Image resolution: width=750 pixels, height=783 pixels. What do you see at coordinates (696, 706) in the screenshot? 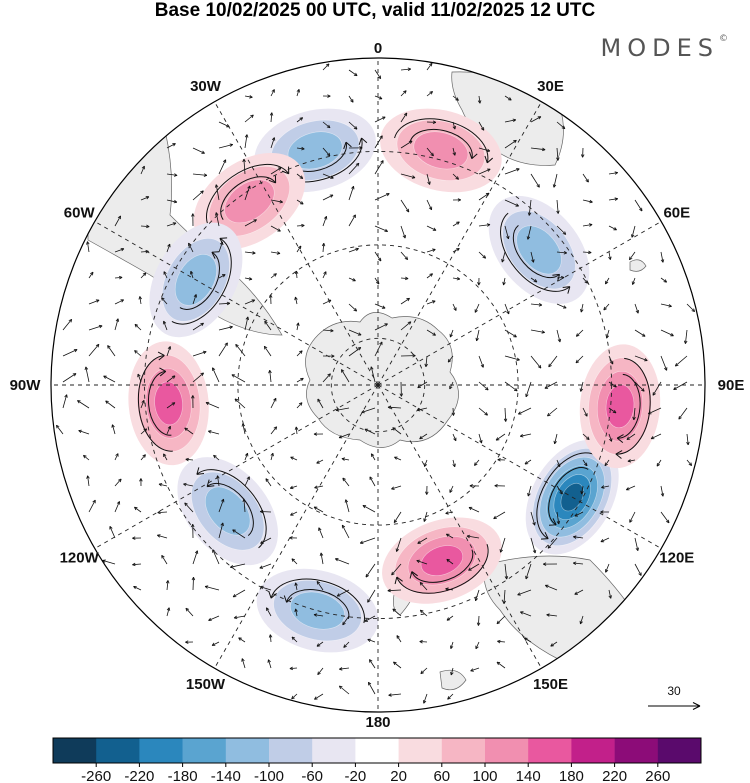
I see `reference-vector-arrowhead` at bounding box center [696, 706].